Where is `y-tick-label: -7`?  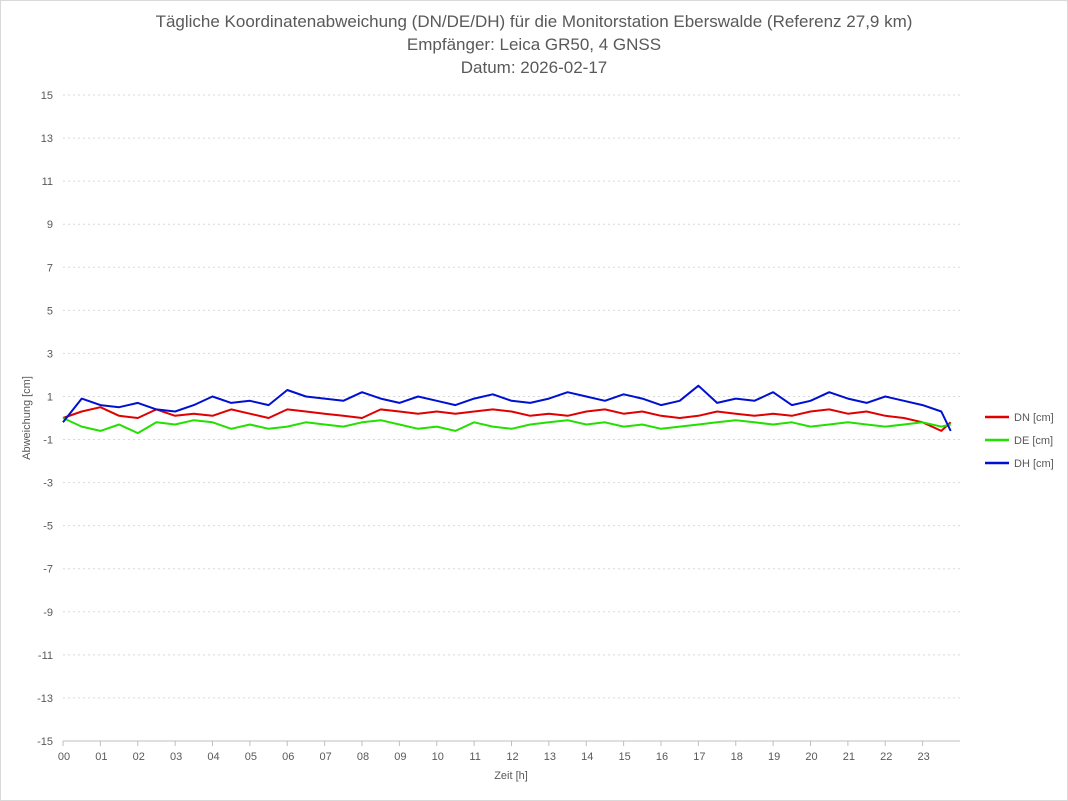
y-tick-label: -7 is located at coordinates (48, 570).